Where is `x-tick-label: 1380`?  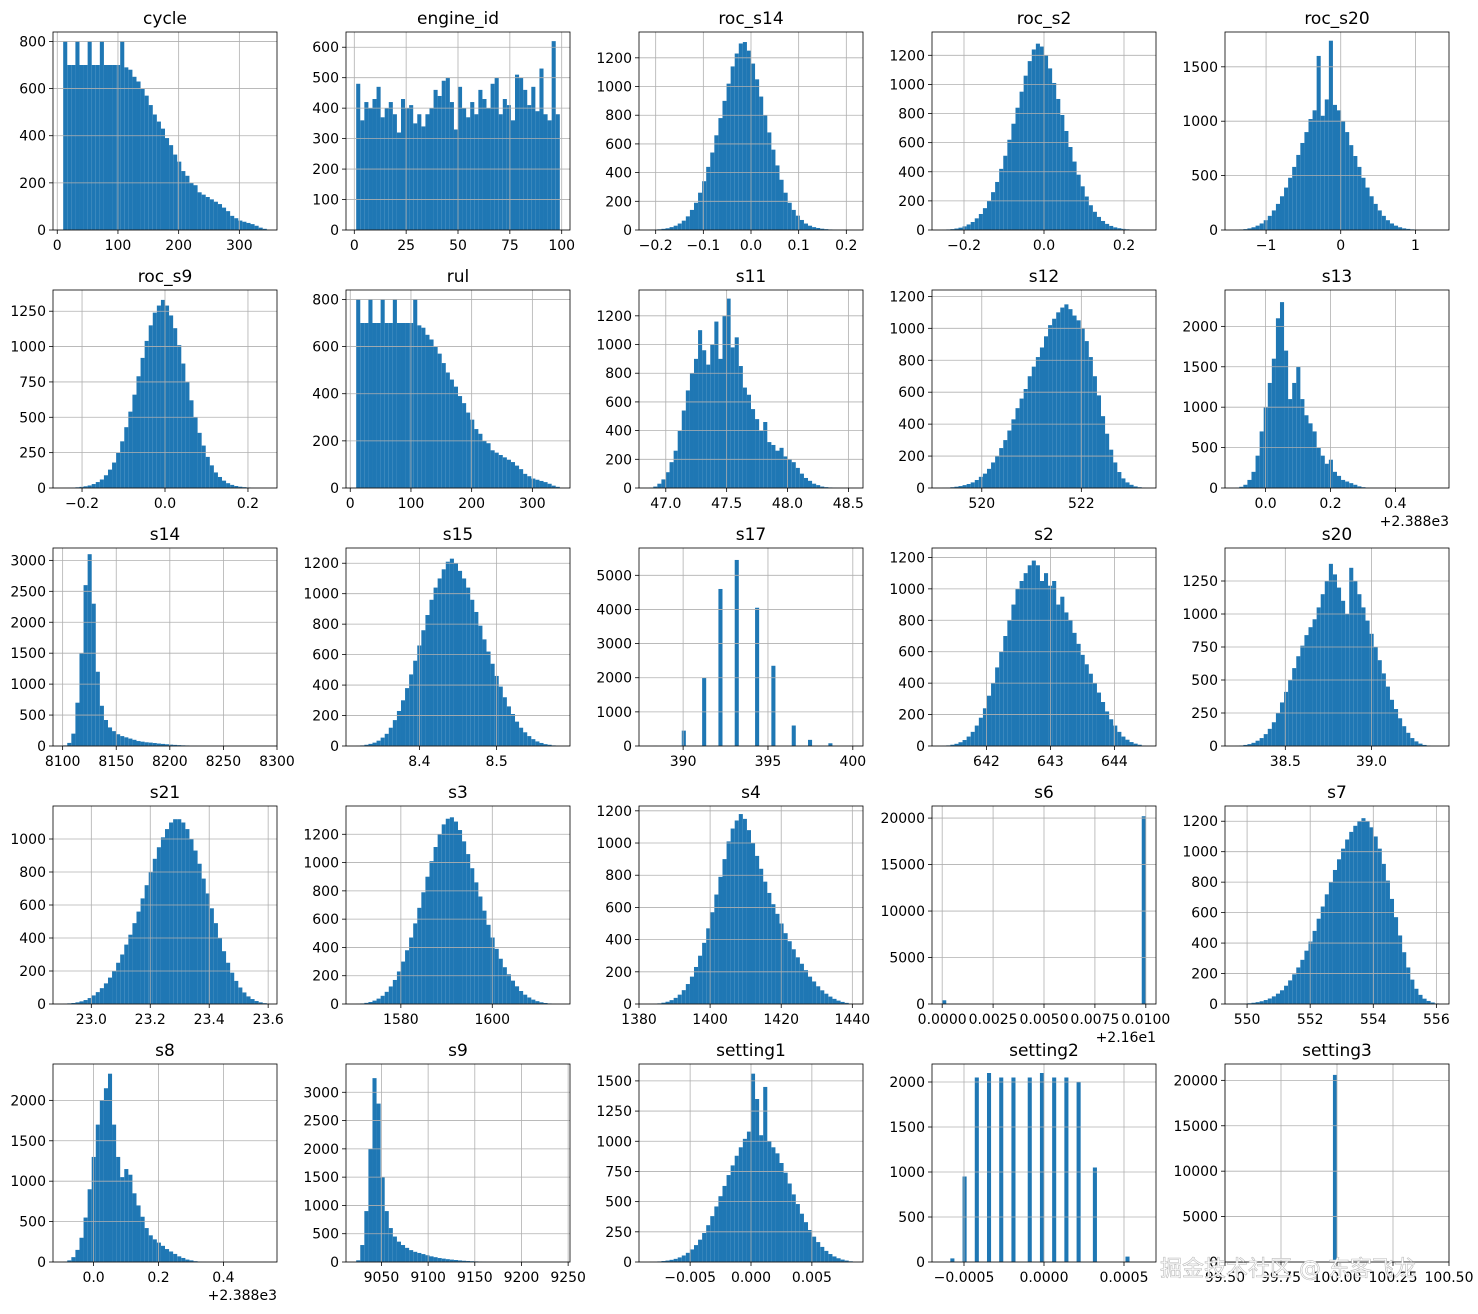 x-tick-label: 1380 is located at coordinates (639, 1020).